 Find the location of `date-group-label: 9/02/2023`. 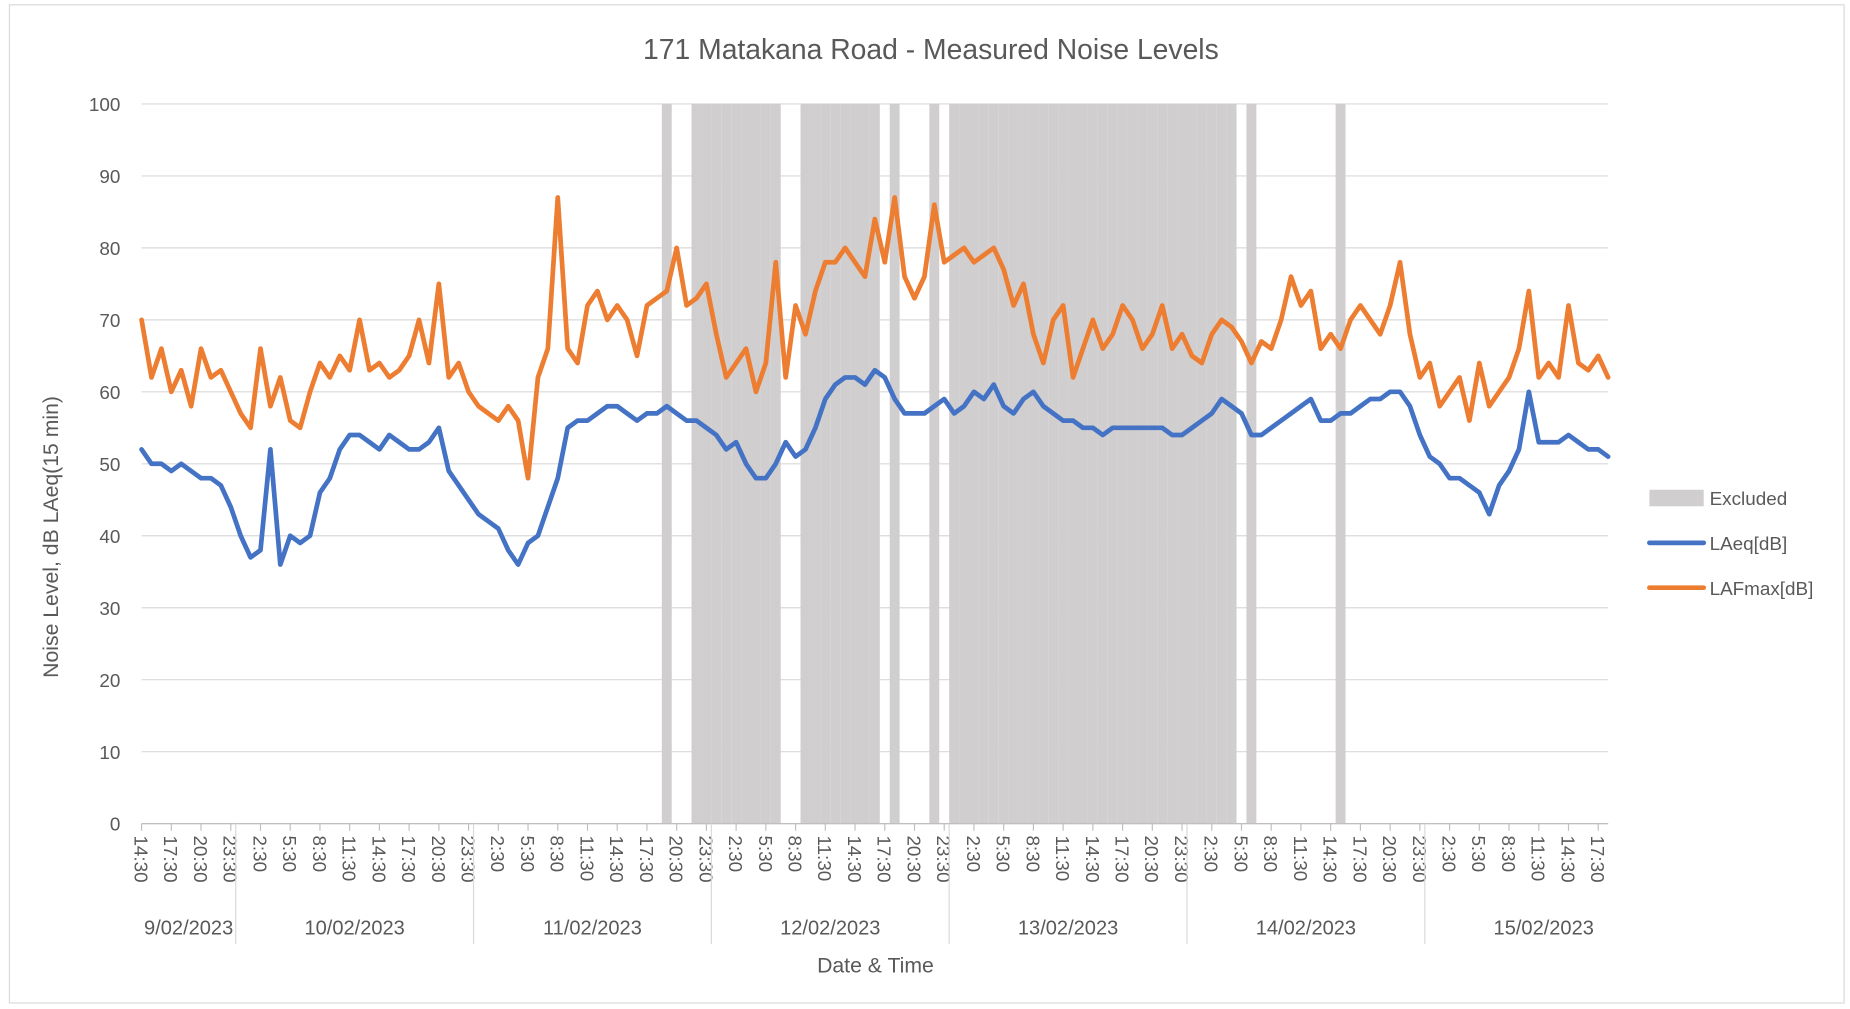

date-group-label: 9/02/2023 is located at coordinates (188, 929).